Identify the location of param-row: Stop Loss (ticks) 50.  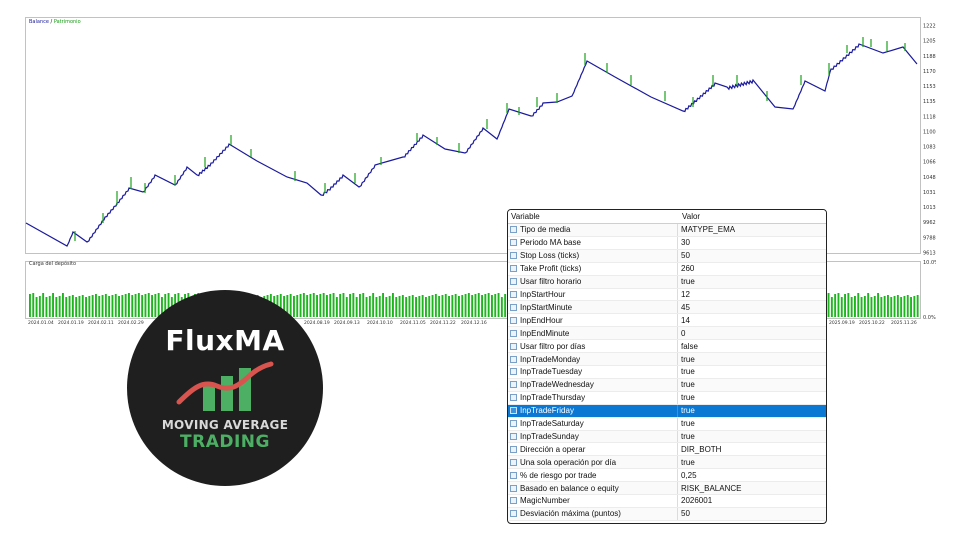
(667, 256).